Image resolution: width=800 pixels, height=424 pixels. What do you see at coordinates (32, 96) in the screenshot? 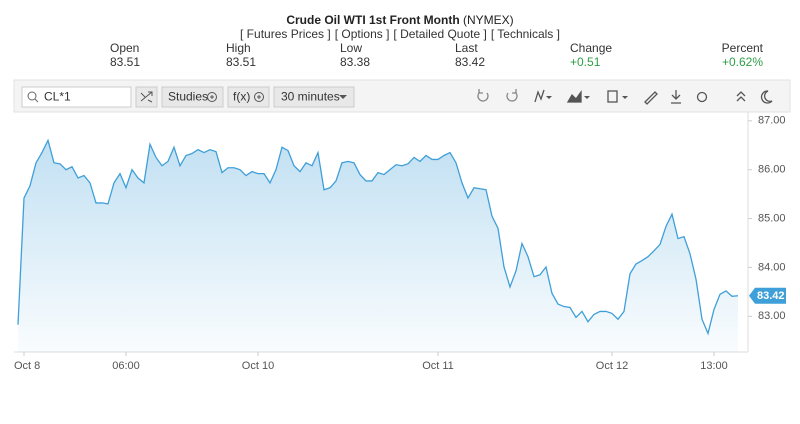
I see `search-icon` at bounding box center [32, 96].